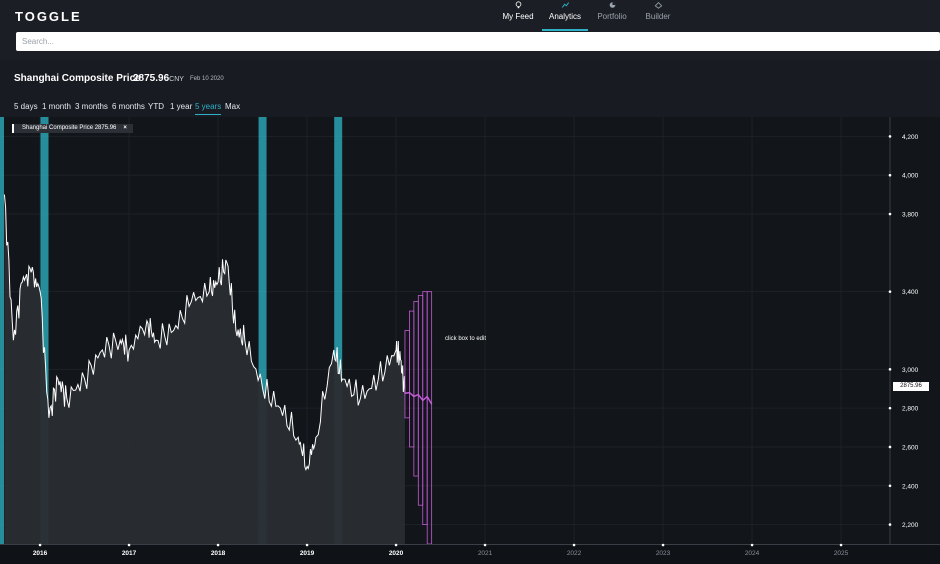  Describe the element at coordinates (485, 553) in the screenshot. I see `x-tick-label: 2021` at that location.